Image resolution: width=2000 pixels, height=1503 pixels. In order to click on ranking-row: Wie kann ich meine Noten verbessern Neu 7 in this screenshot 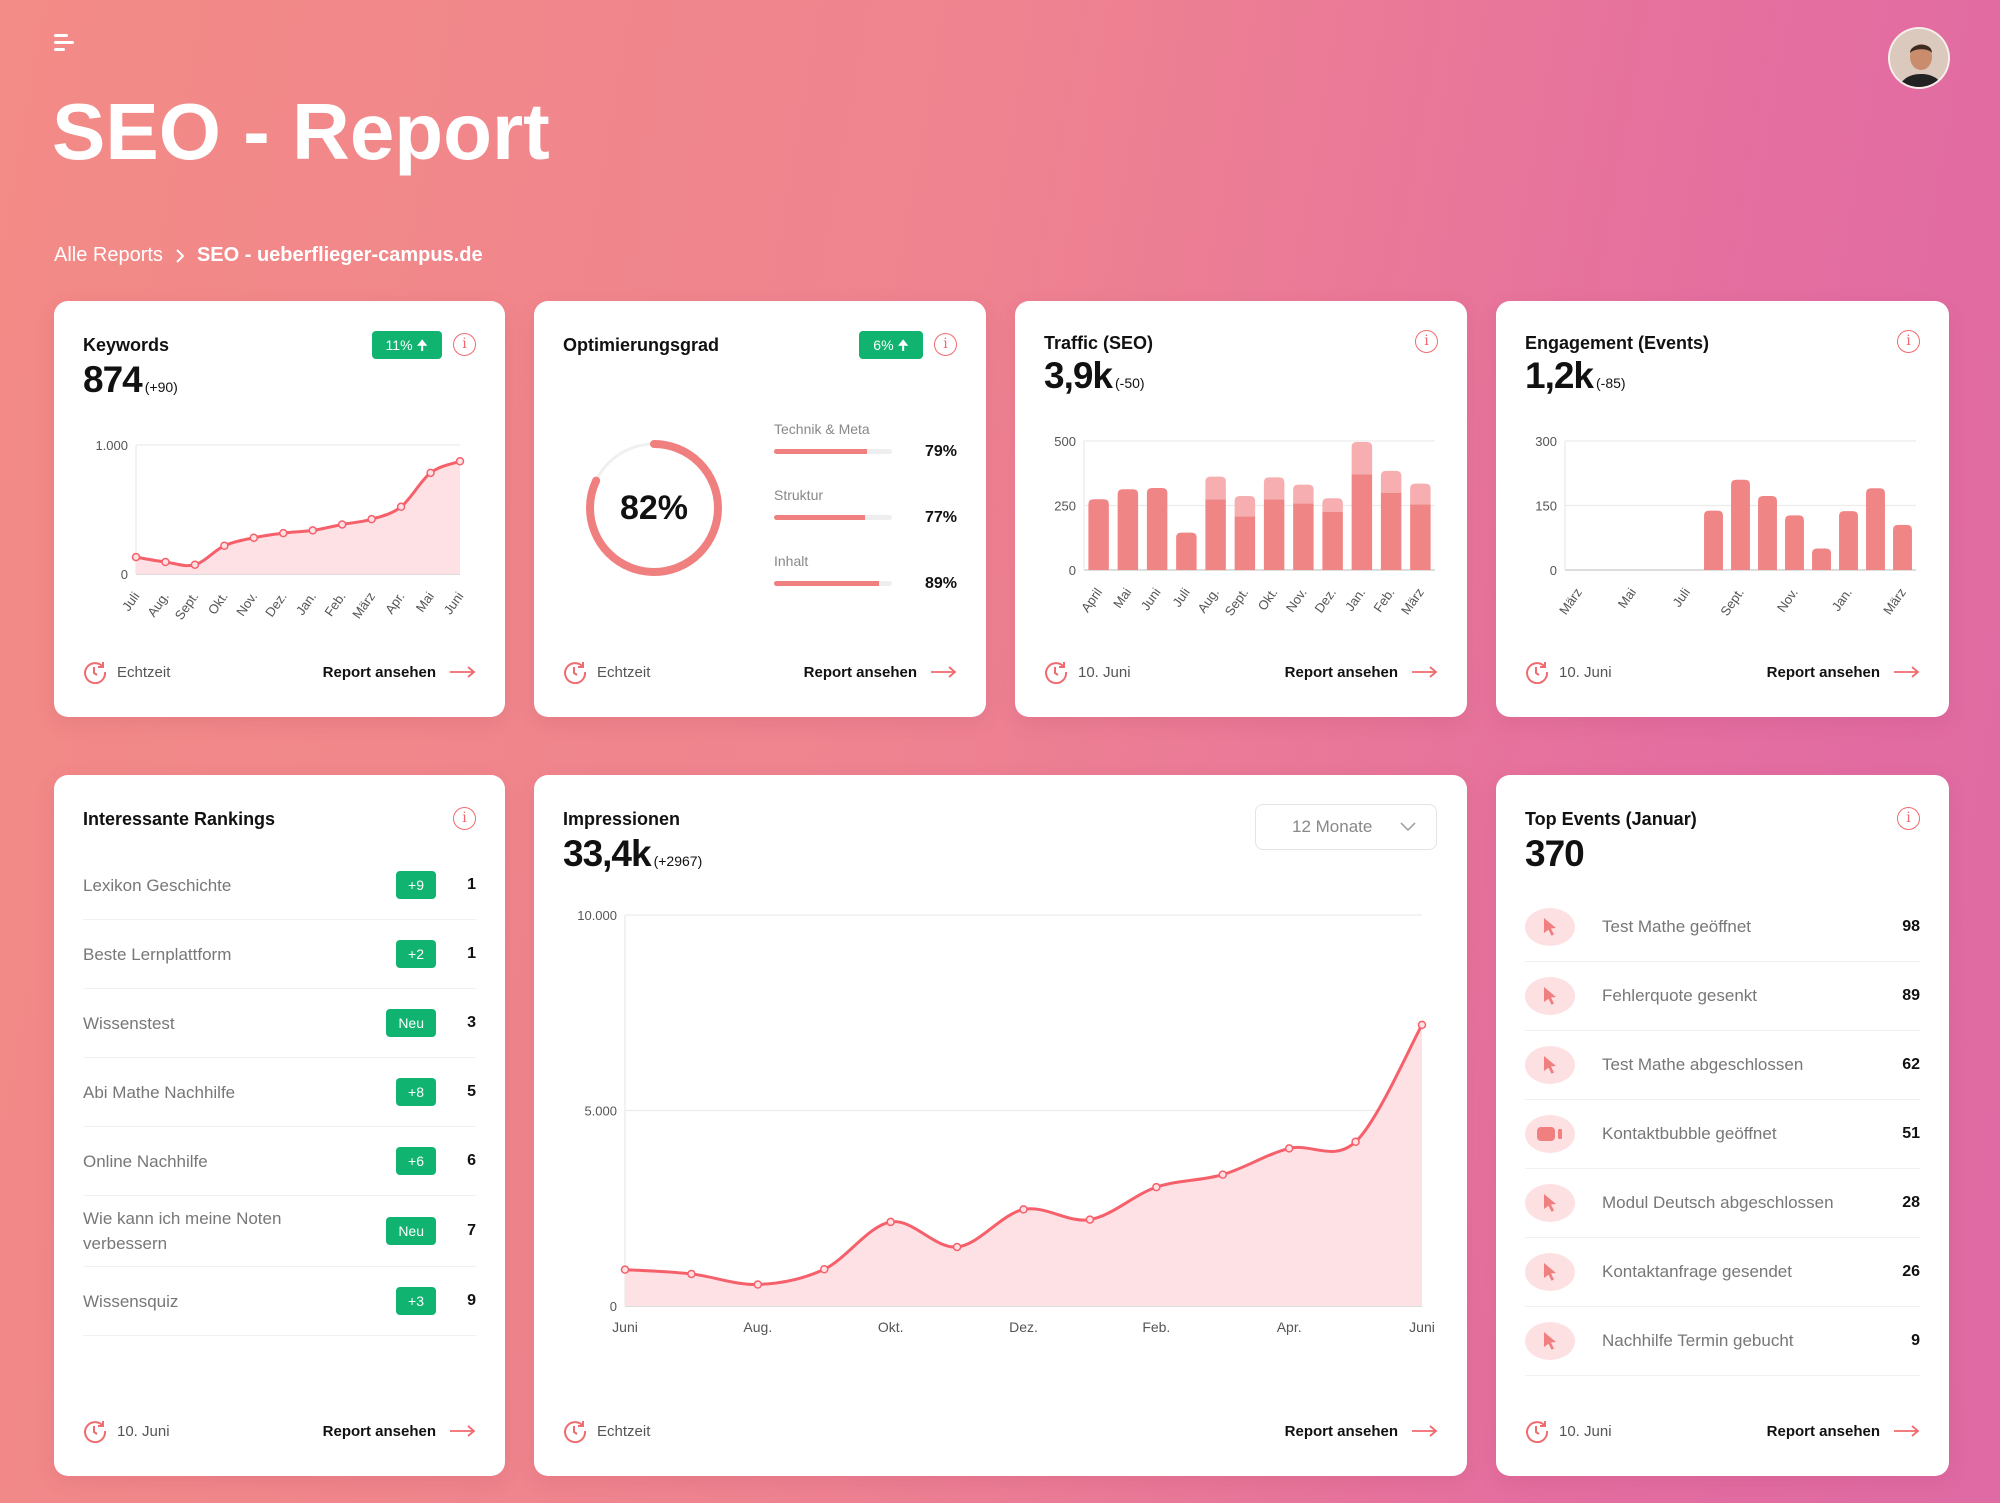, I will do `click(279, 1231)`.